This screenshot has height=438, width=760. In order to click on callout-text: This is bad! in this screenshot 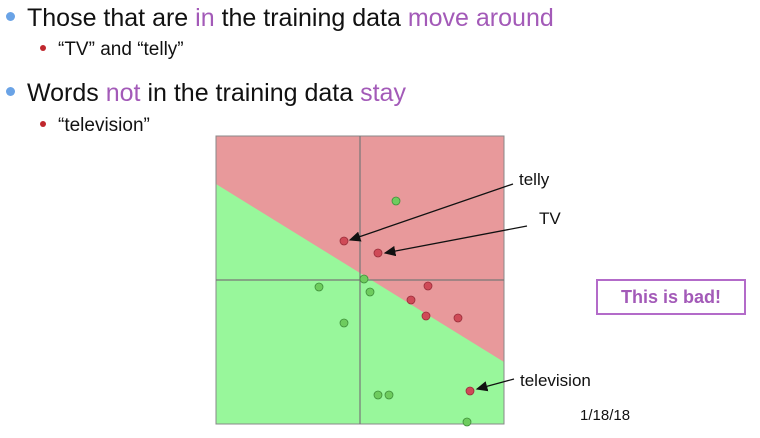, I will do `click(670, 296)`.